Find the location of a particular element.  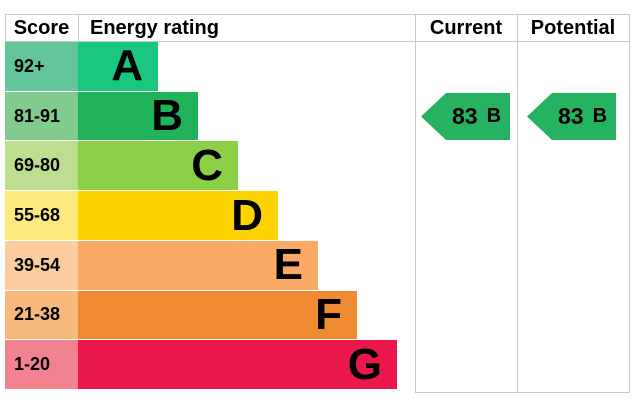

rating-letter: C is located at coordinates (207, 165).